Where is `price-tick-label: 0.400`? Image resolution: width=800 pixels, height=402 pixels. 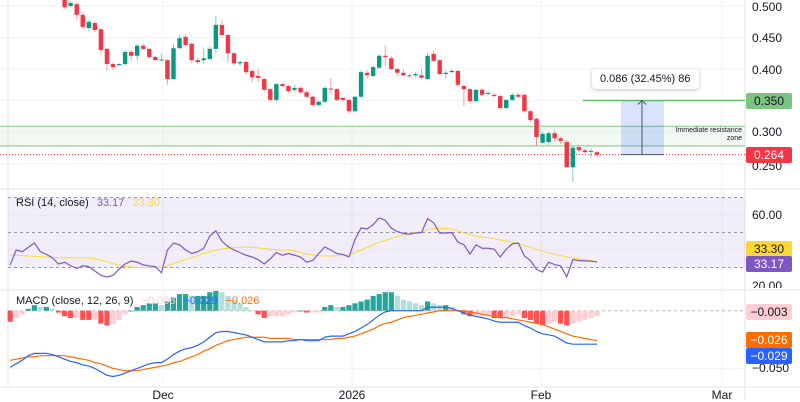
price-tick-label: 0.400 is located at coordinates (767, 70).